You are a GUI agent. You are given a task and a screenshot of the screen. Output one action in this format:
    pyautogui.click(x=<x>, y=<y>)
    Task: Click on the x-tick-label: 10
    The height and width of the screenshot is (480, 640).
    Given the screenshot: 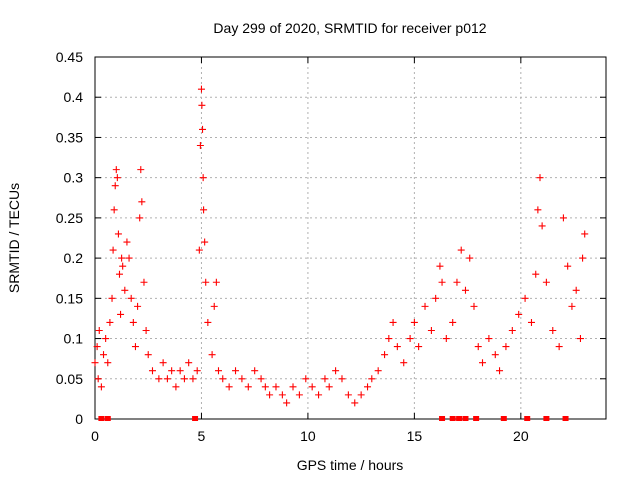 What is the action you would take?
    pyautogui.click(x=308, y=436)
    